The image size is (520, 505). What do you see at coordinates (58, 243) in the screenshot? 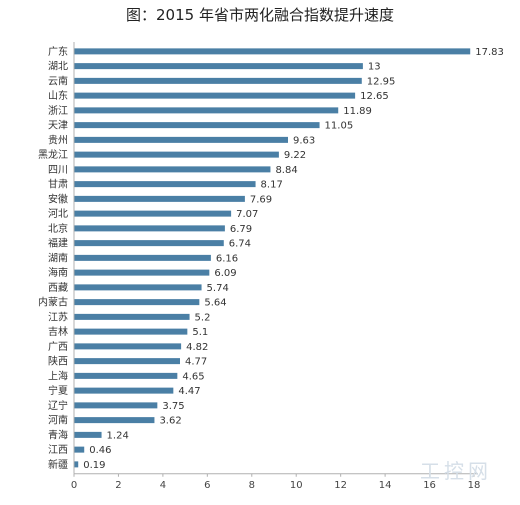
I see `category-label: 福建` at bounding box center [58, 243].